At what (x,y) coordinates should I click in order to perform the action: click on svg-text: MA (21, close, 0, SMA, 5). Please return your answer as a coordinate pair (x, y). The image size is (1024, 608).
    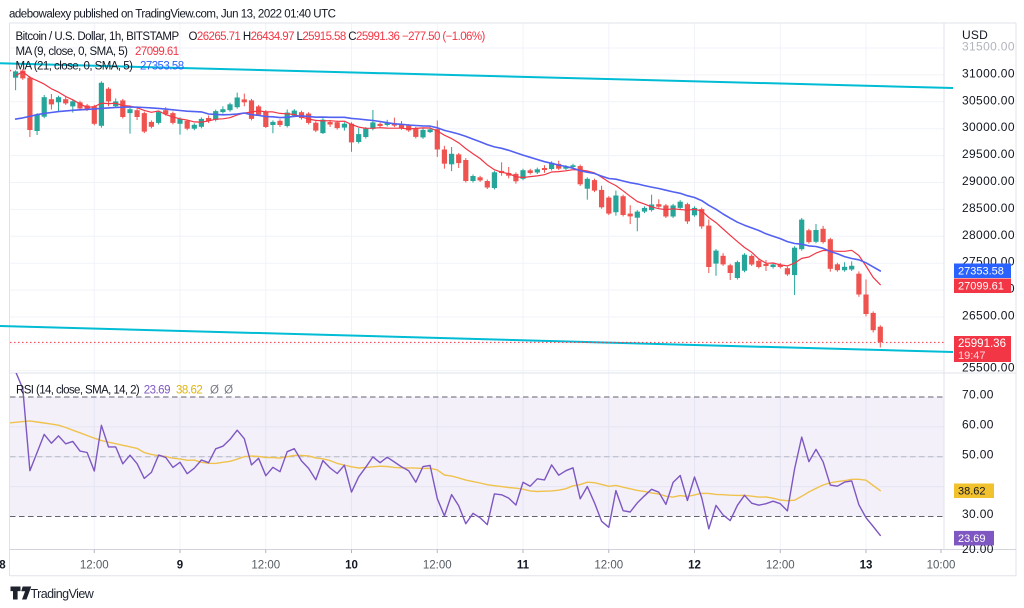
    Looking at the image, I should click on (75, 67).